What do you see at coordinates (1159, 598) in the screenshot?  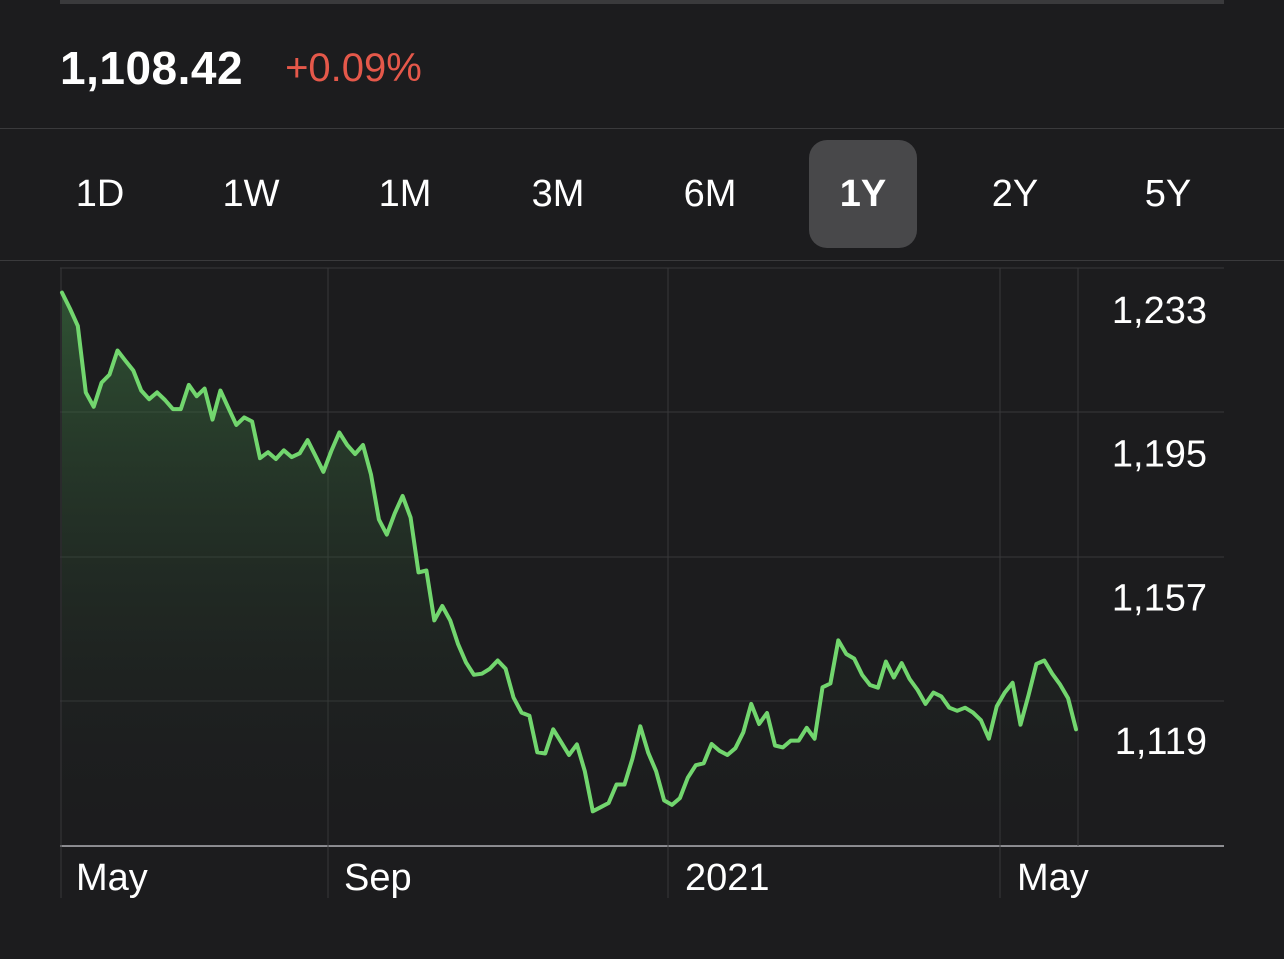 I see `y-tick-label: 1,157` at bounding box center [1159, 598].